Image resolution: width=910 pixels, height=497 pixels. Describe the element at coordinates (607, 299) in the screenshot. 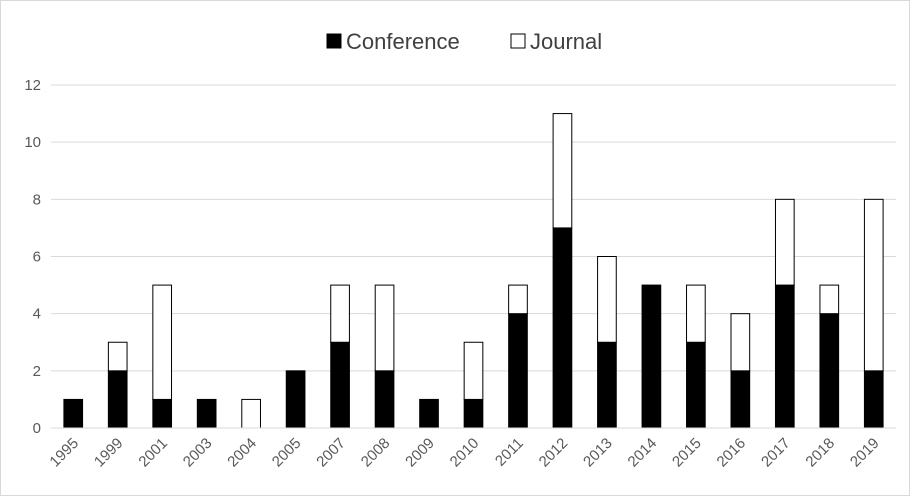

I see `bar-journal-2013` at that location.